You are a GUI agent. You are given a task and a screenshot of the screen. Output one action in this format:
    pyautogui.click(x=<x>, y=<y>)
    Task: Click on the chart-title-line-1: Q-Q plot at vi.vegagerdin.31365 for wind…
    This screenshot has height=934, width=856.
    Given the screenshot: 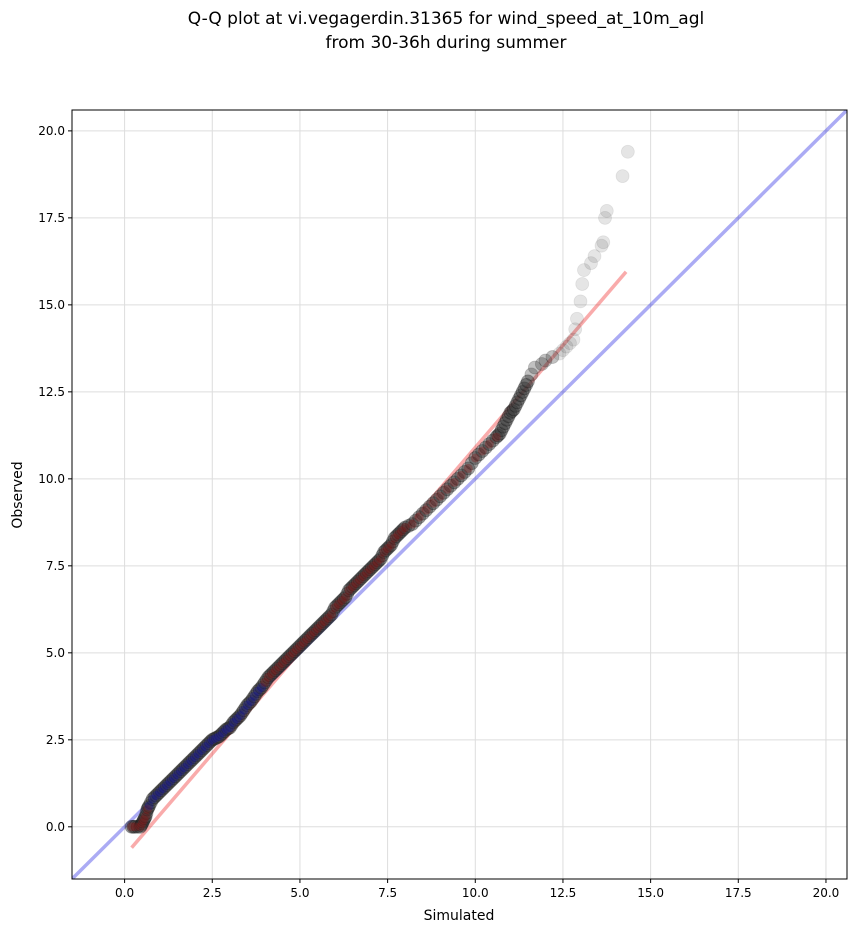 What is the action you would take?
    pyautogui.click(x=446, y=19)
    